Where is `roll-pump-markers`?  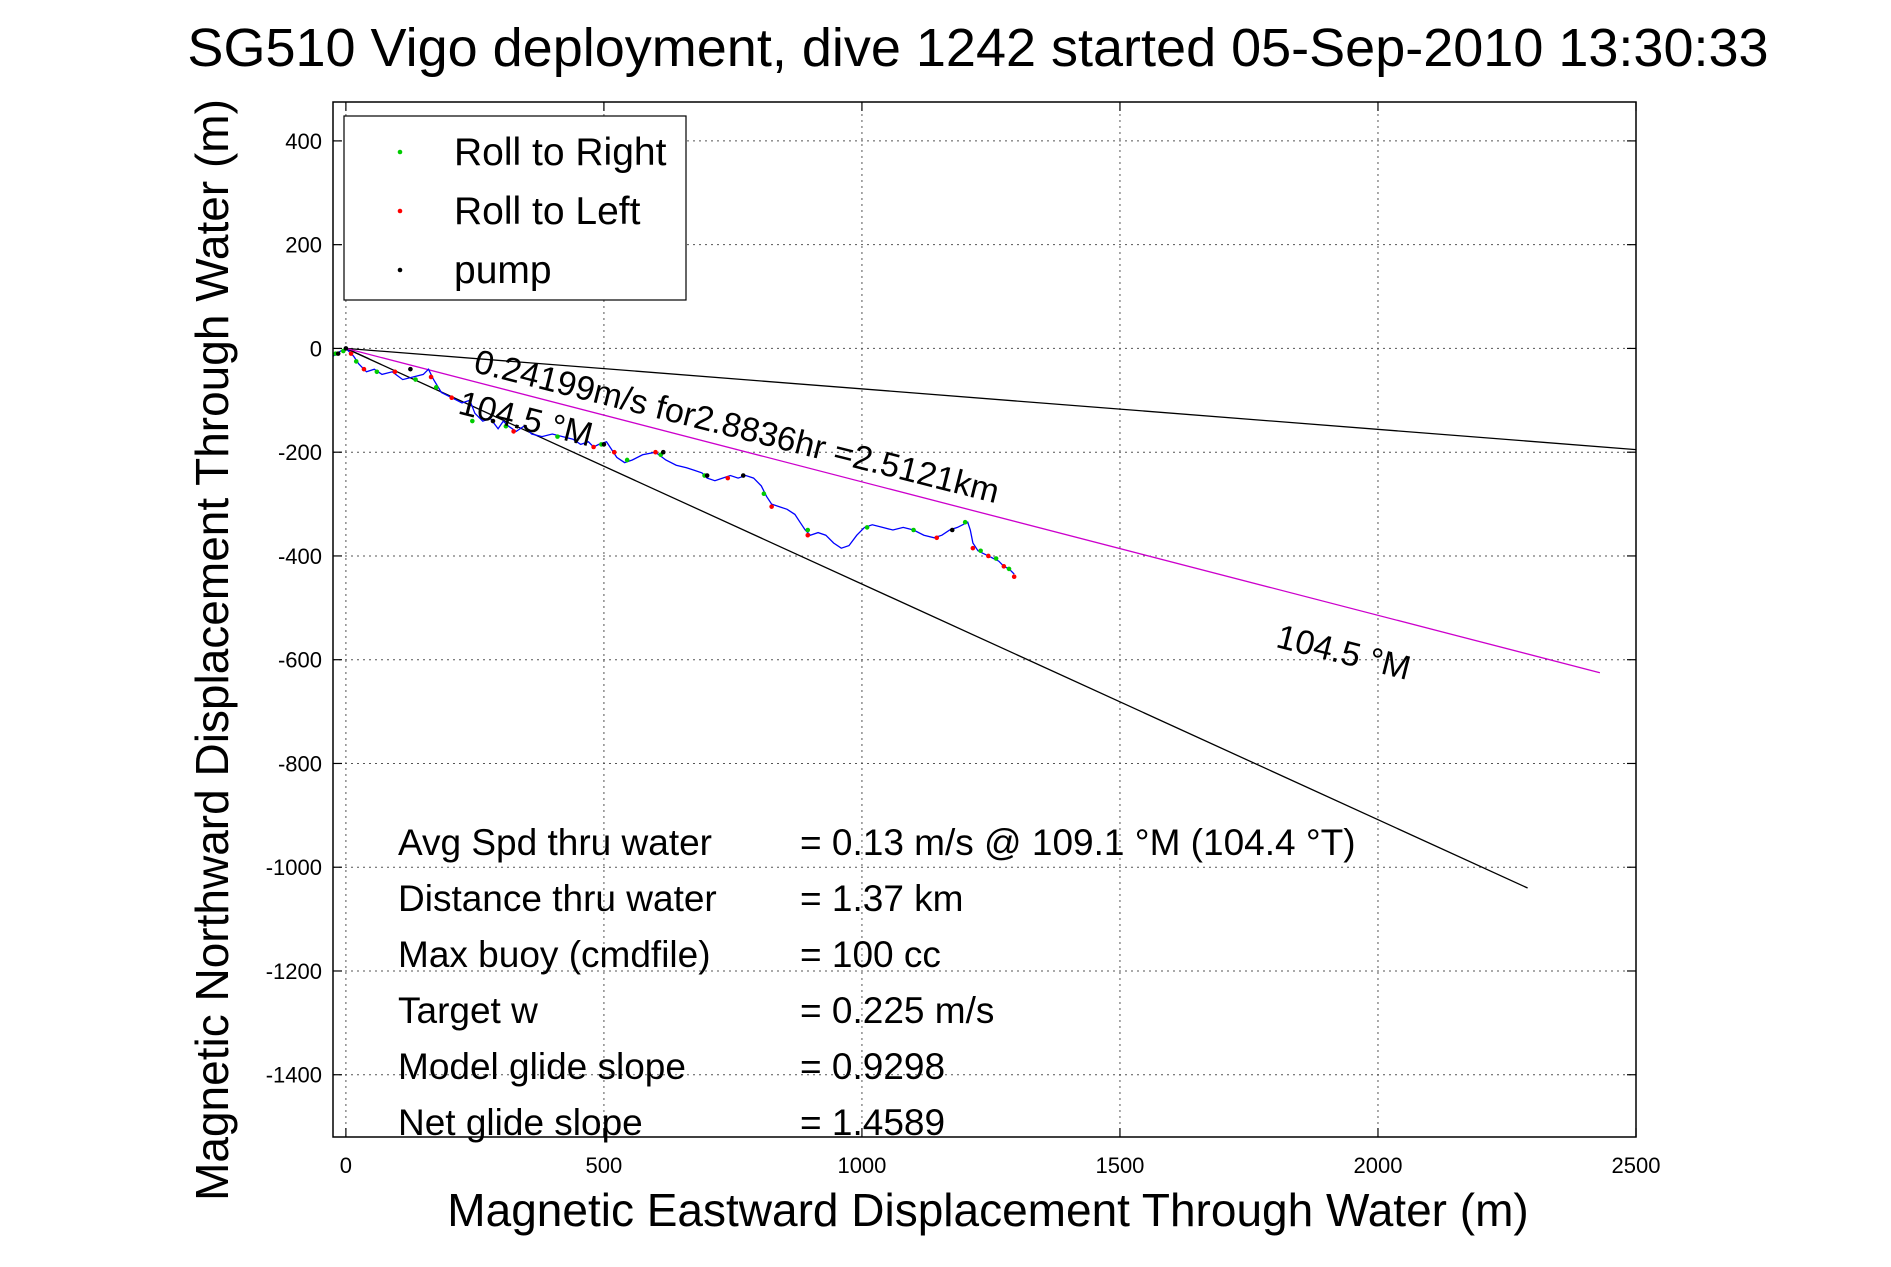 roll-pump-markers is located at coordinates (675, 462).